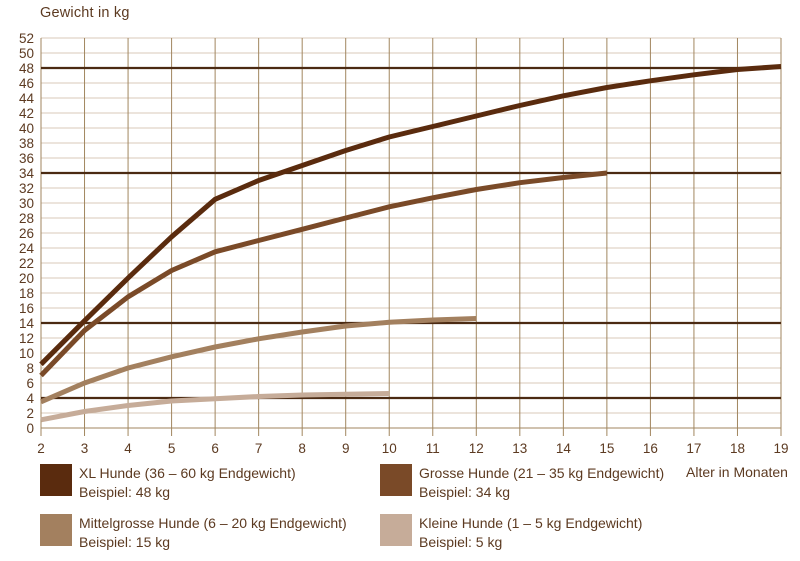 The image size is (800, 561). What do you see at coordinates (26, 293) in the screenshot?
I see `y-tick-label: 18` at bounding box center [26, 293].